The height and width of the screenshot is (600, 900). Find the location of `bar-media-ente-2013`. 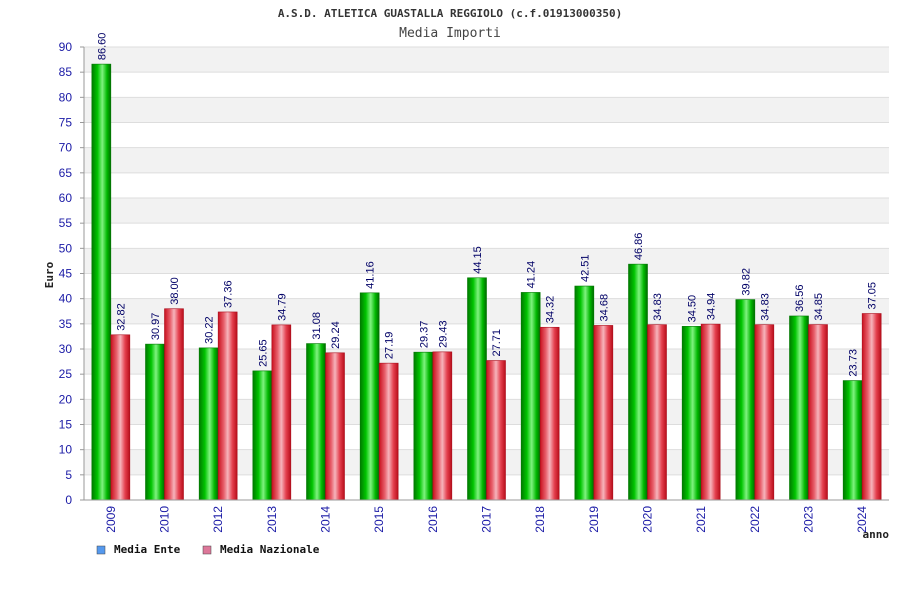

bar-media-ente-2013 is located at coordinates (262, 435).